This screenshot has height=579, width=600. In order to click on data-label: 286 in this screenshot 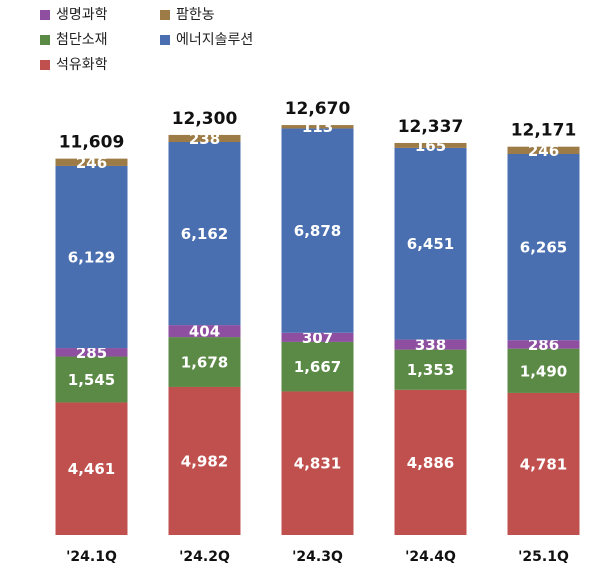, I will do `click(543, 345)`.